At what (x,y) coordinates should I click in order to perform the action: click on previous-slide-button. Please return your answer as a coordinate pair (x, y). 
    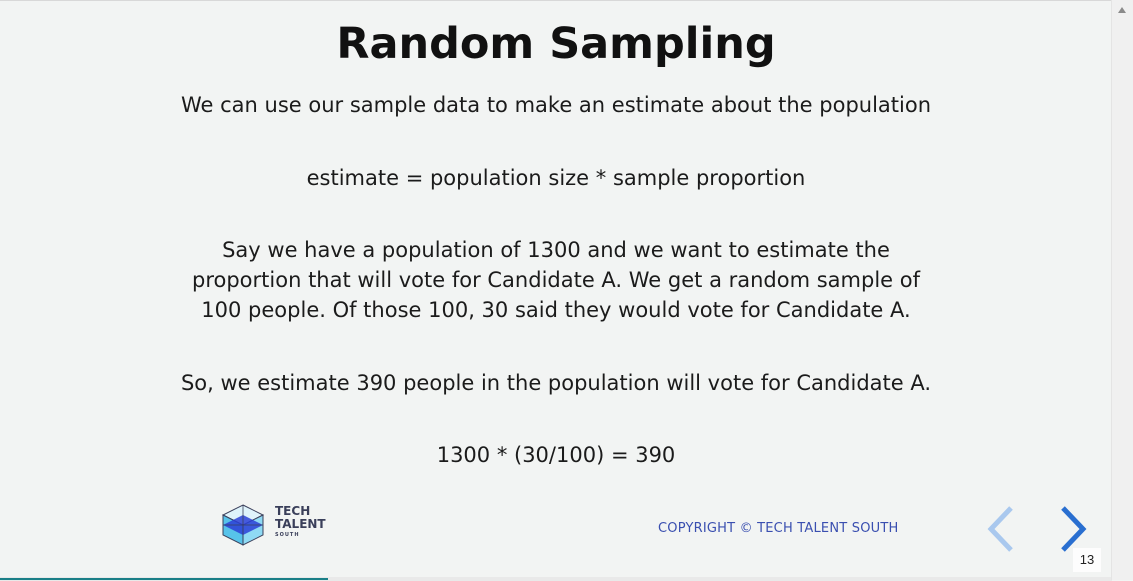
    Looking at the image, I should click on (1002, 529).